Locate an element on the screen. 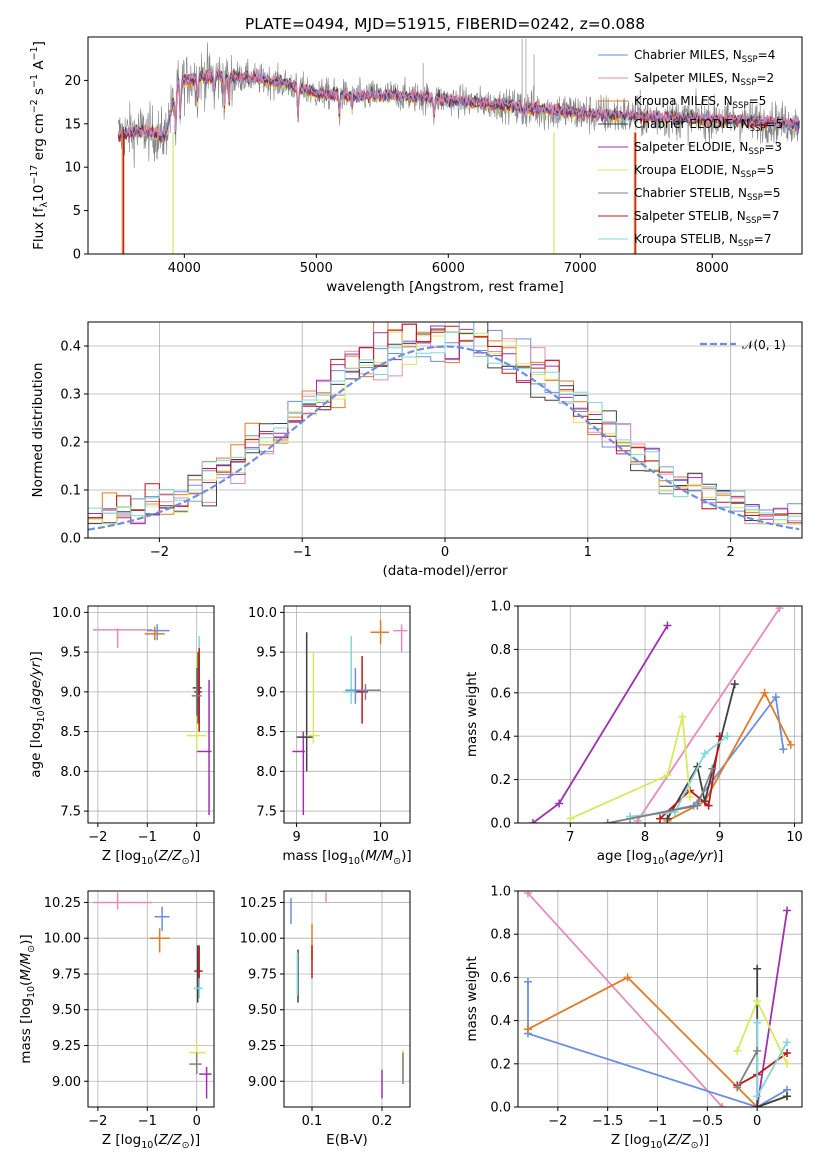 The image size is (819, 1170). legend-label: Chabrier STELIB, NSSP=5 is located at coordinates (707, 194).